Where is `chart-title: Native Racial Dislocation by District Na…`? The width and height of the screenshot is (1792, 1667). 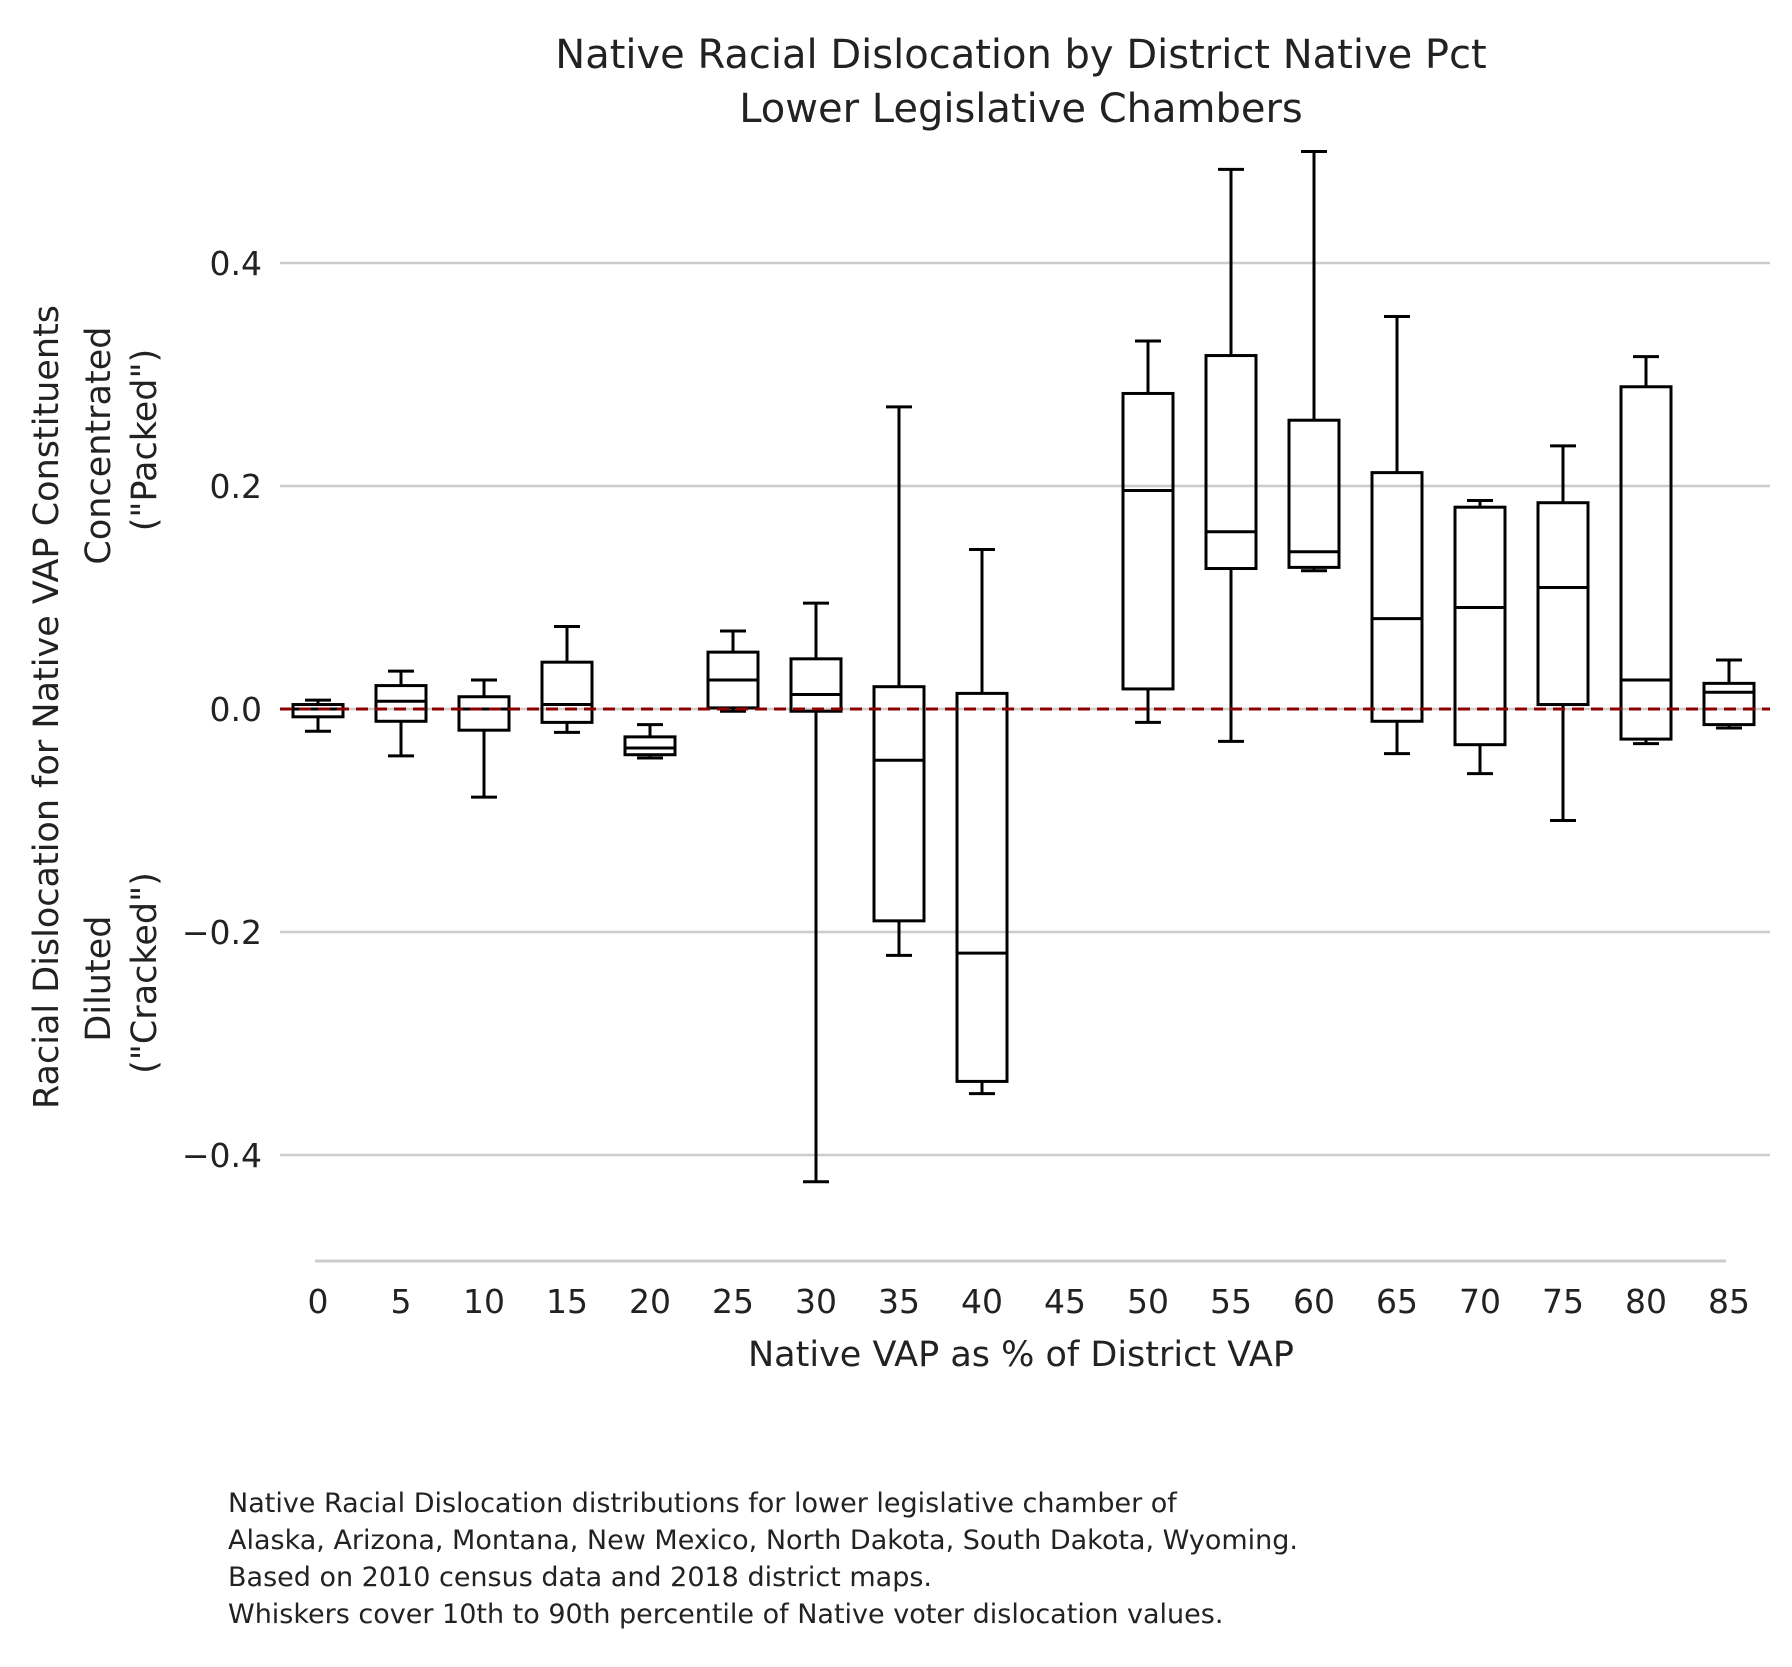
chart-title: Native Racial Dislocation by District Na… is located at coordinates (1020, 82).